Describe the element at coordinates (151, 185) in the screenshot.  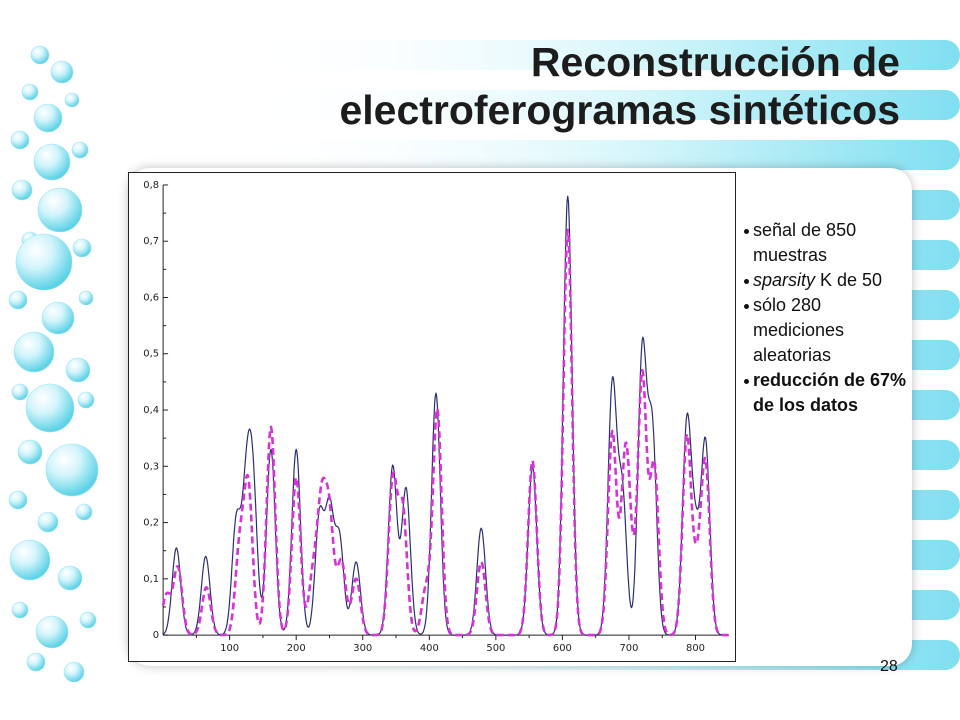
I see `y-tick-label: 0,8` at that location.